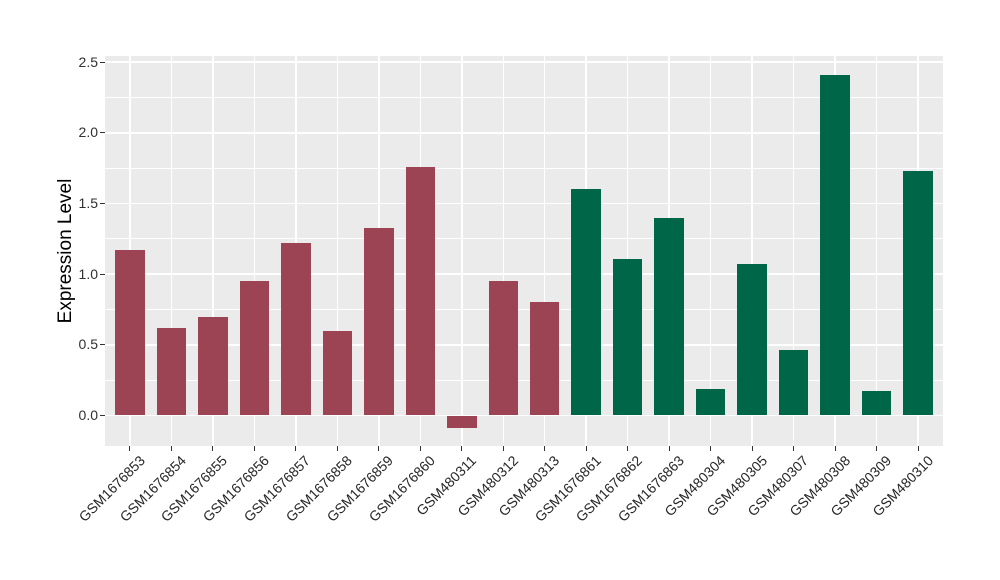 This screenshot has height=580, width=1000. Describe the element at coordinates (710, 402) in the screenshot. I see `bar-GSM480304` at that location.